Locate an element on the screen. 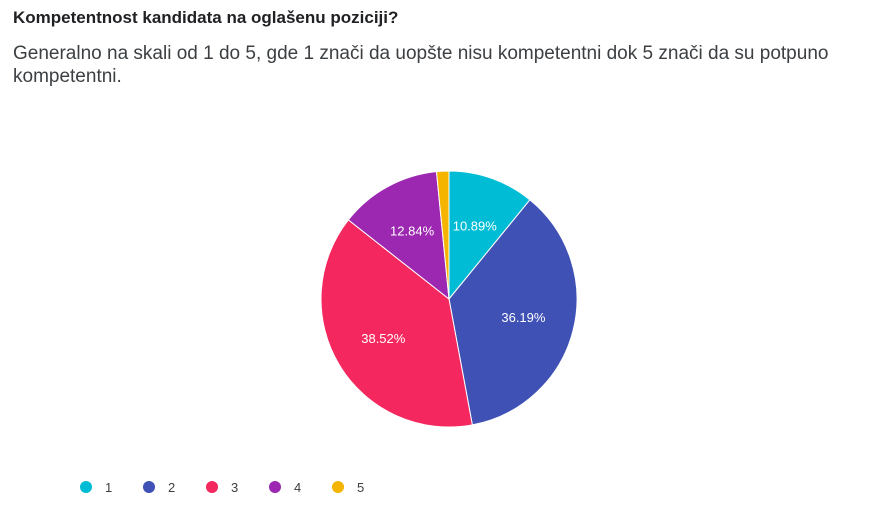 Image resolution: width=893 pixels, height=507 pixels. legend-item-1: 1 is located at coordinates (111, 487).